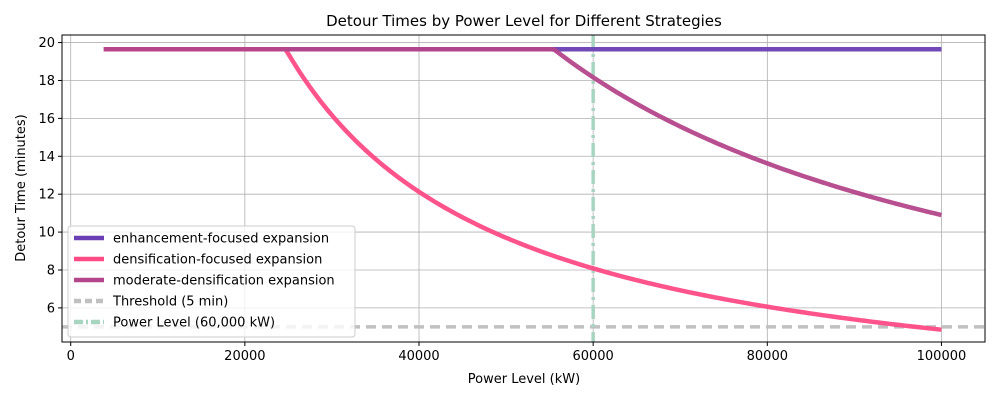 The image size is (1000, 400). I want to click on x-axis-label: Power Level (kW), so click(524, 379).